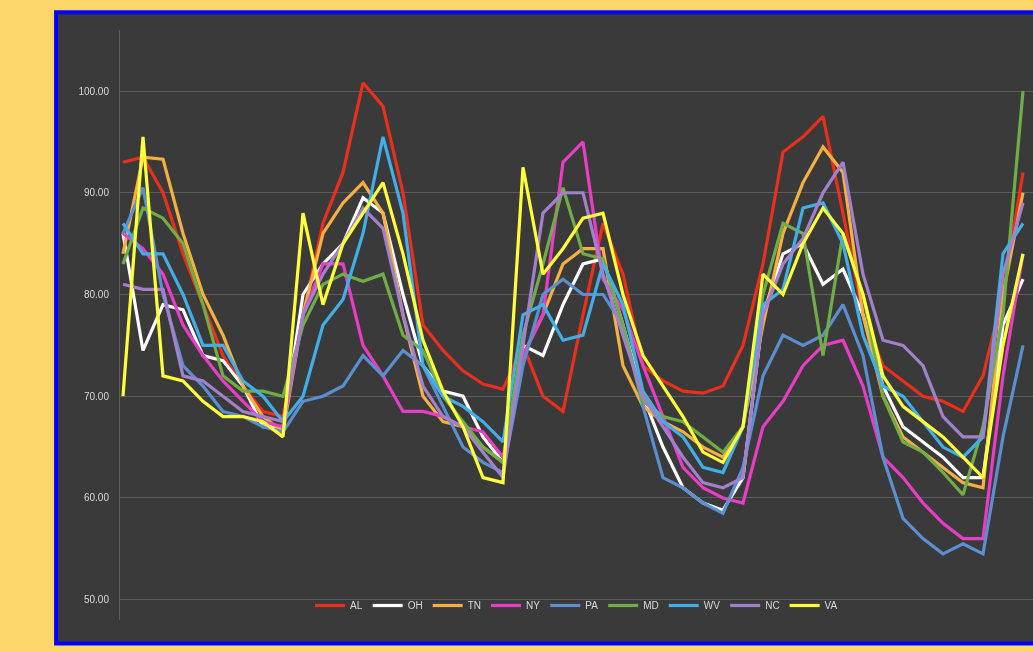  Describe the element at coordinates (96, 193) in the screenshot. I see `y-tick-label: 90.00` at that location.